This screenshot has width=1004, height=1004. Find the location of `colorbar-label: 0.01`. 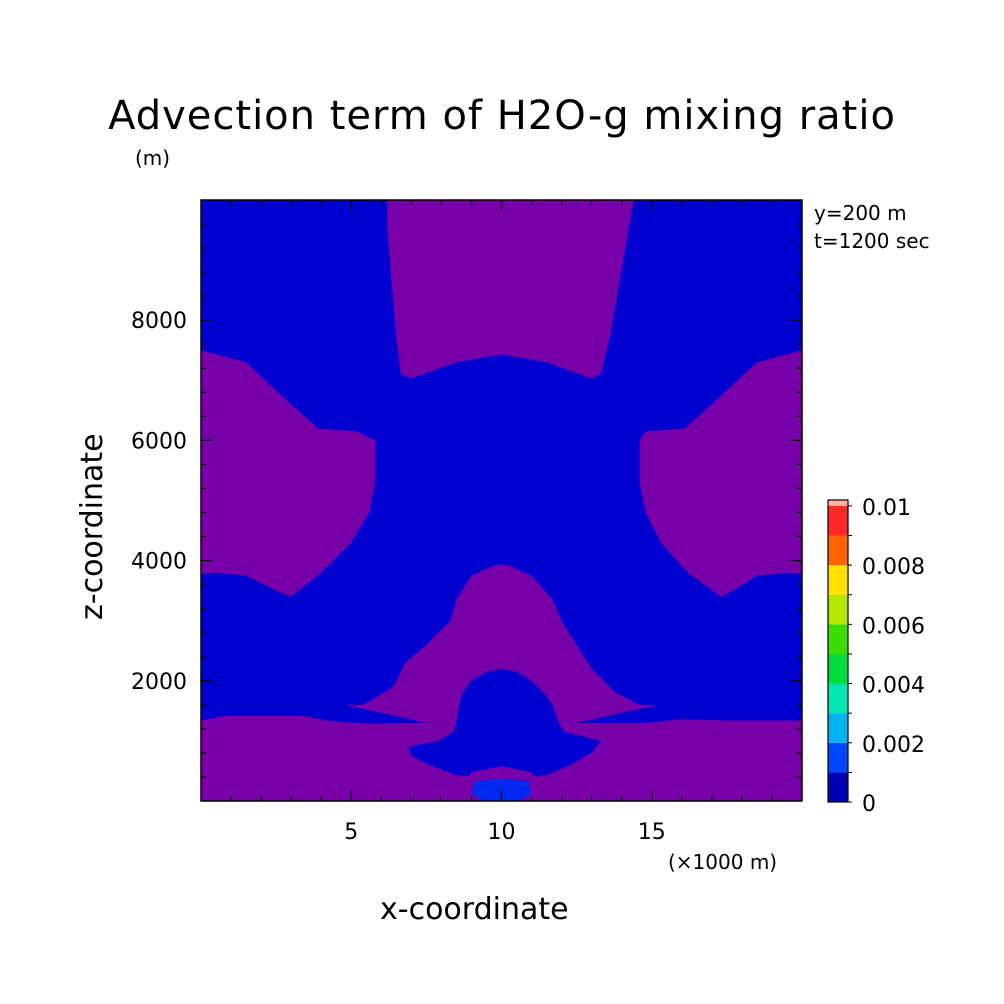

colorbar-label: 0.01 is located at coordinates (886, 508).